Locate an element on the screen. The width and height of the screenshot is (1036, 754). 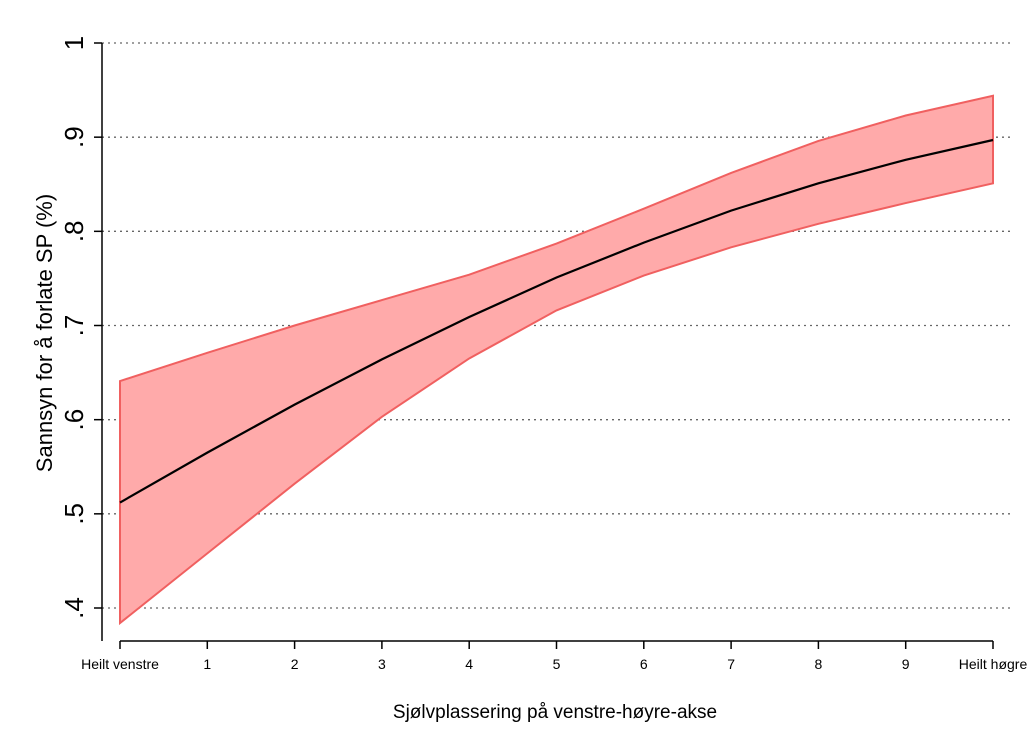
x-tick-label-4: 4 is located at coordinates (469, 664).